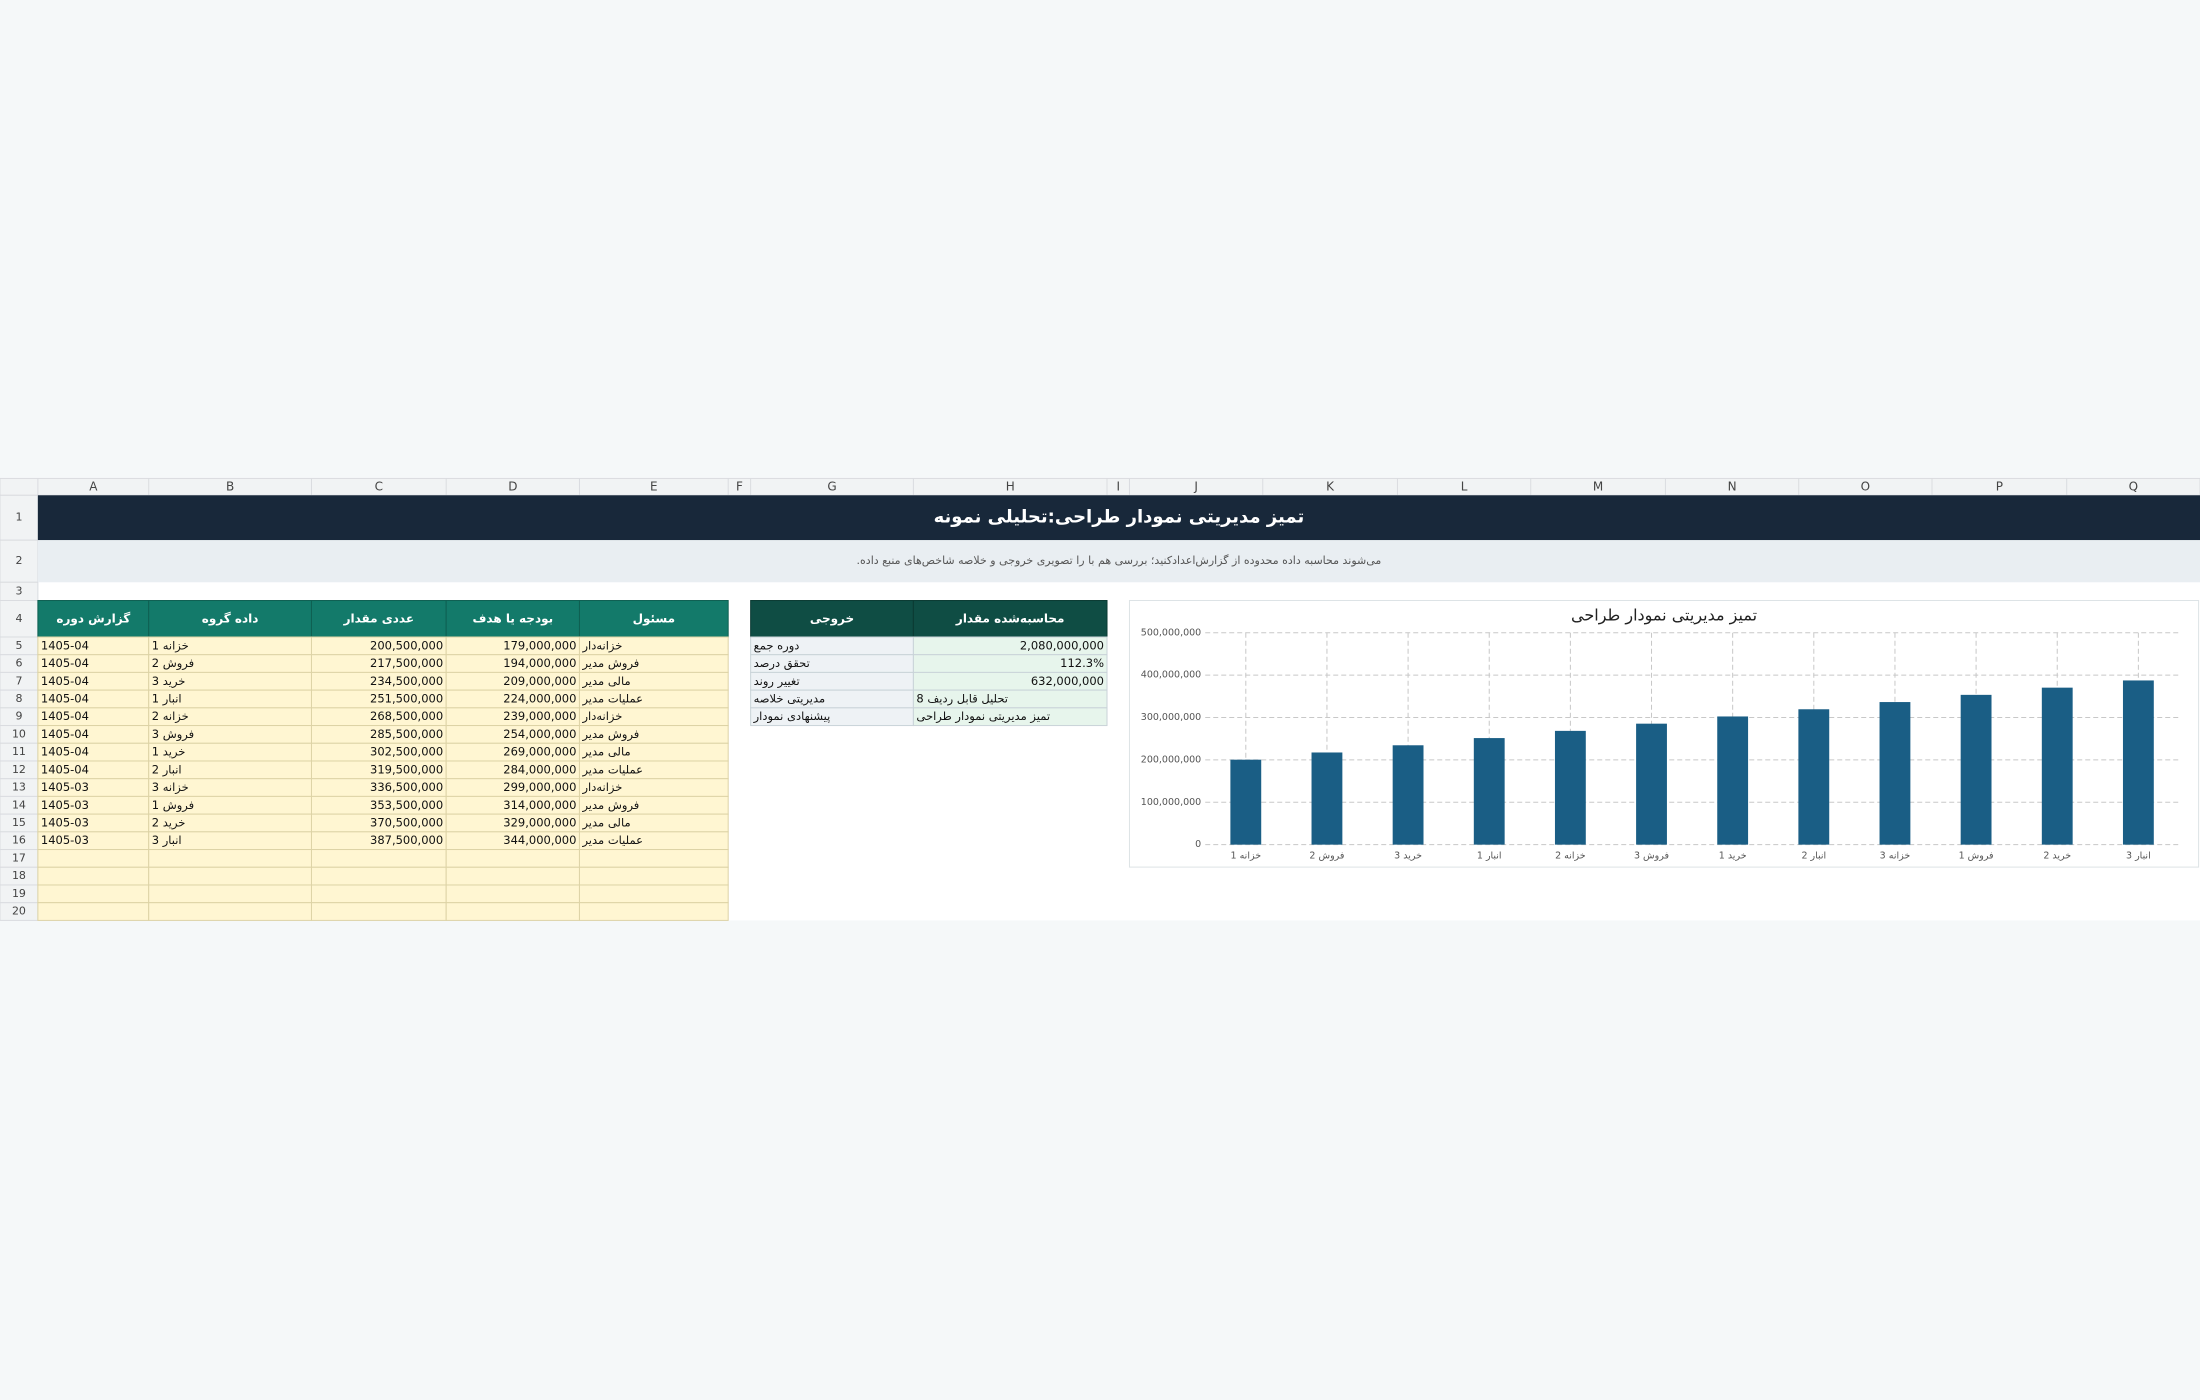 Image resolution: width=2200 pixels, height=1400 pixels. I want to click on row-number: 15, so click(19, 822).